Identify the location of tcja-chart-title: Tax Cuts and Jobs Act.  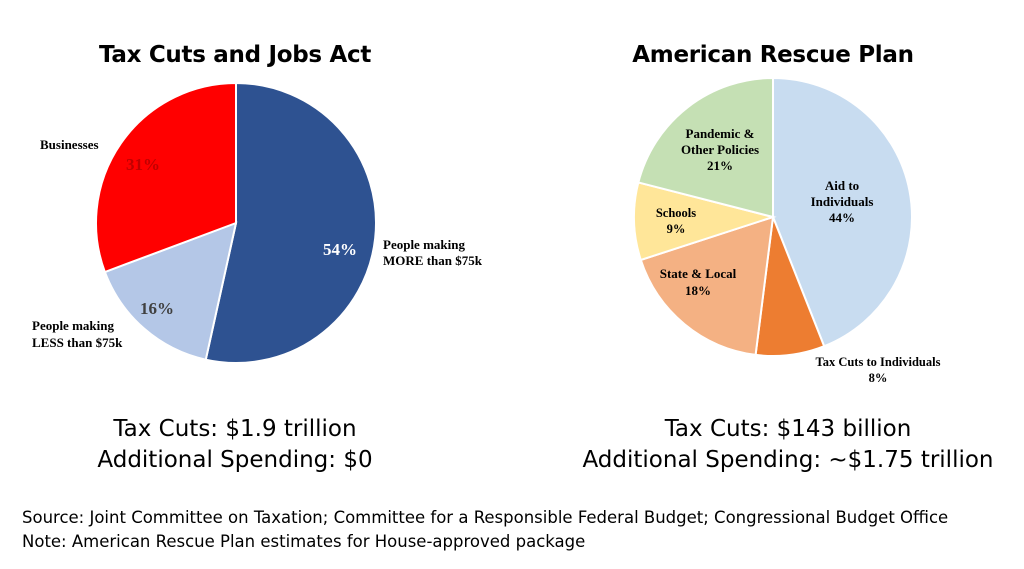
(235, 55).